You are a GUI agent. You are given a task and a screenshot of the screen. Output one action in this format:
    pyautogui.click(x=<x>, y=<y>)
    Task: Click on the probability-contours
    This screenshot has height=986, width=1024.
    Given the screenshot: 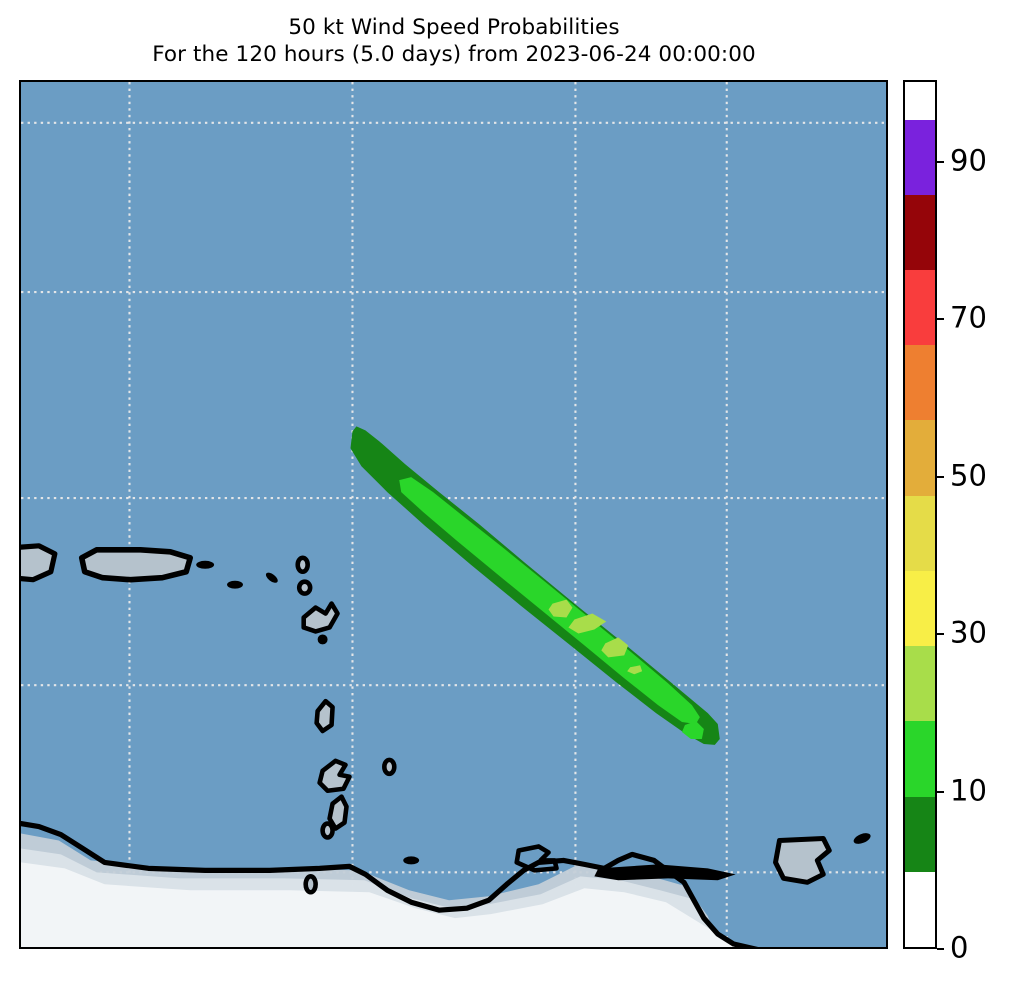 What is the action you would take?
    pyautogui.click(x=535, y=585)
    